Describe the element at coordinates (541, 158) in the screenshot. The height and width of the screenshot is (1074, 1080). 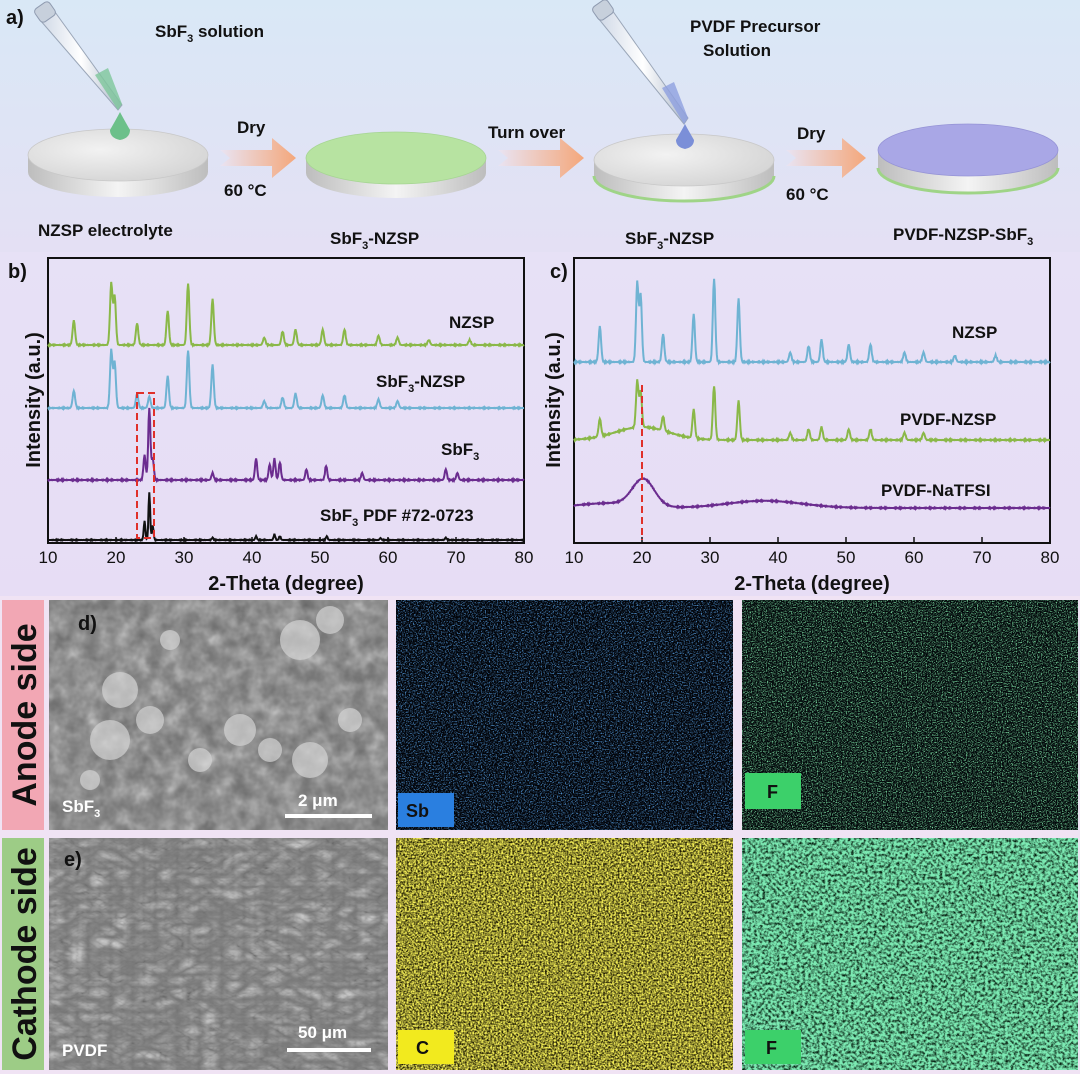
I see `arrow-turn-over` at that location.